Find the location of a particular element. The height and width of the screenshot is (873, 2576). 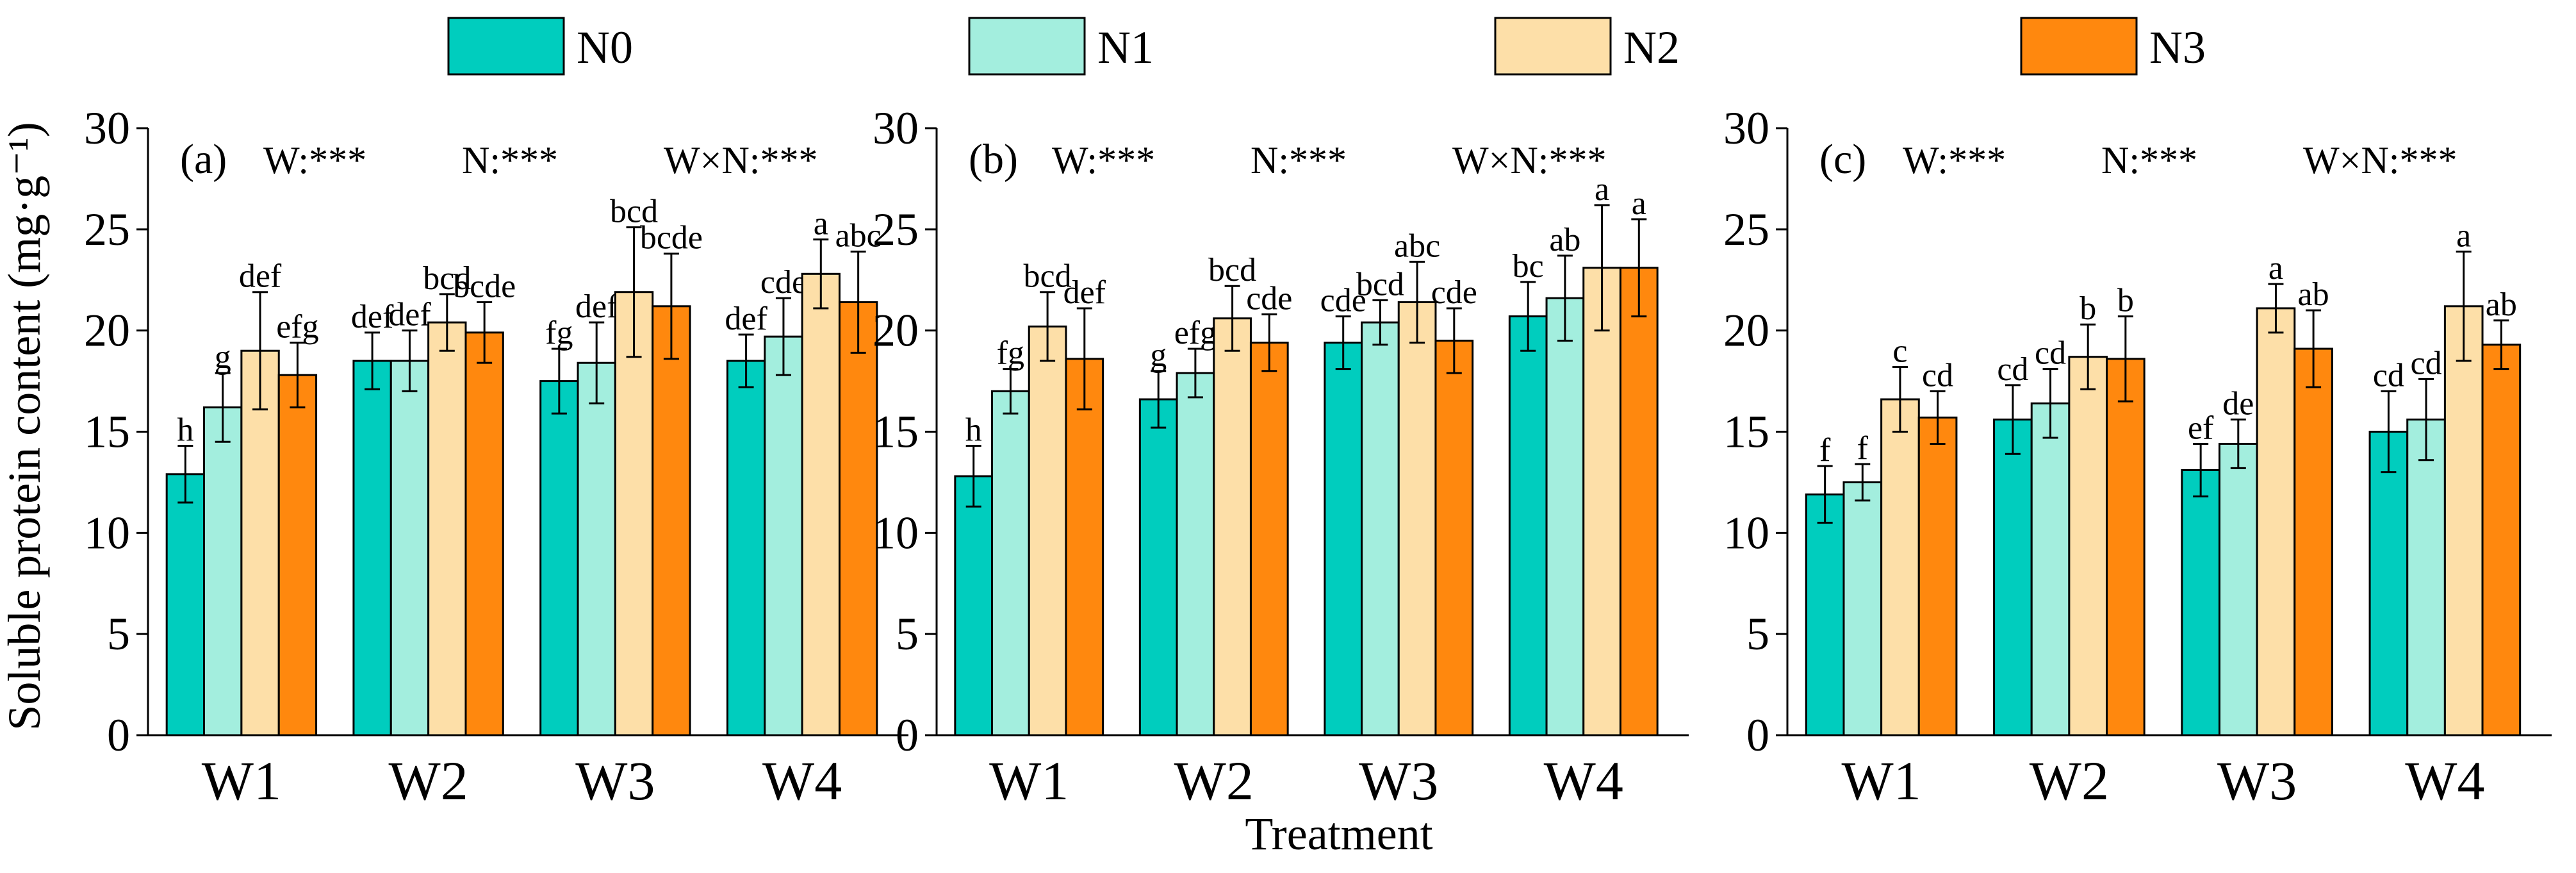

y-tick-label: 20 is located at coordinates (1746, 330).